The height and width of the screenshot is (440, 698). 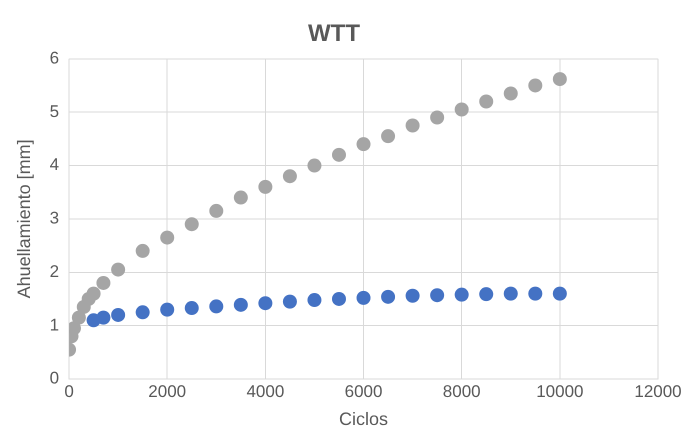 I want to click on y-tick-label: 3, so click(x=55, y=218).